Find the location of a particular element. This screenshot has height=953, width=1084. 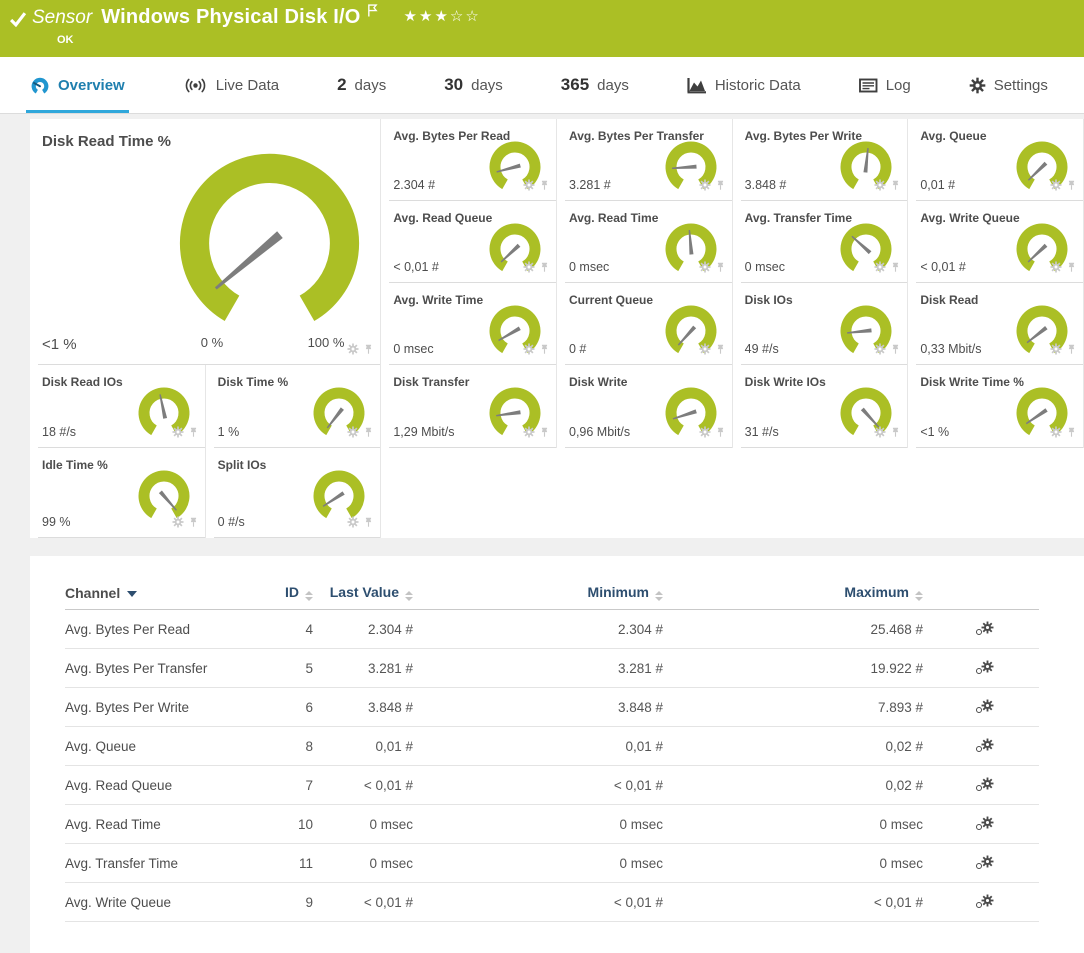

gauge-title: Avg. Bytes Per Read is located at coordinates (452, 136).